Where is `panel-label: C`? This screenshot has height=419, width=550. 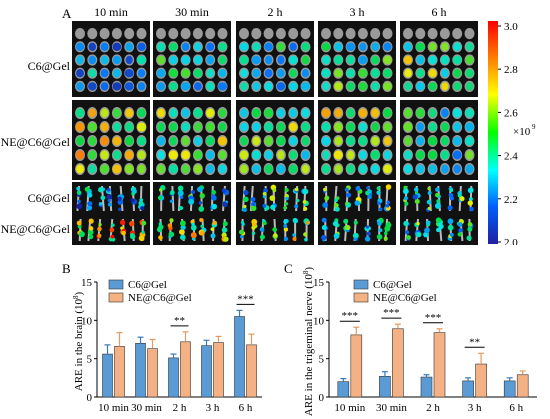 panel-label: C is located at coordinates (288, 268).